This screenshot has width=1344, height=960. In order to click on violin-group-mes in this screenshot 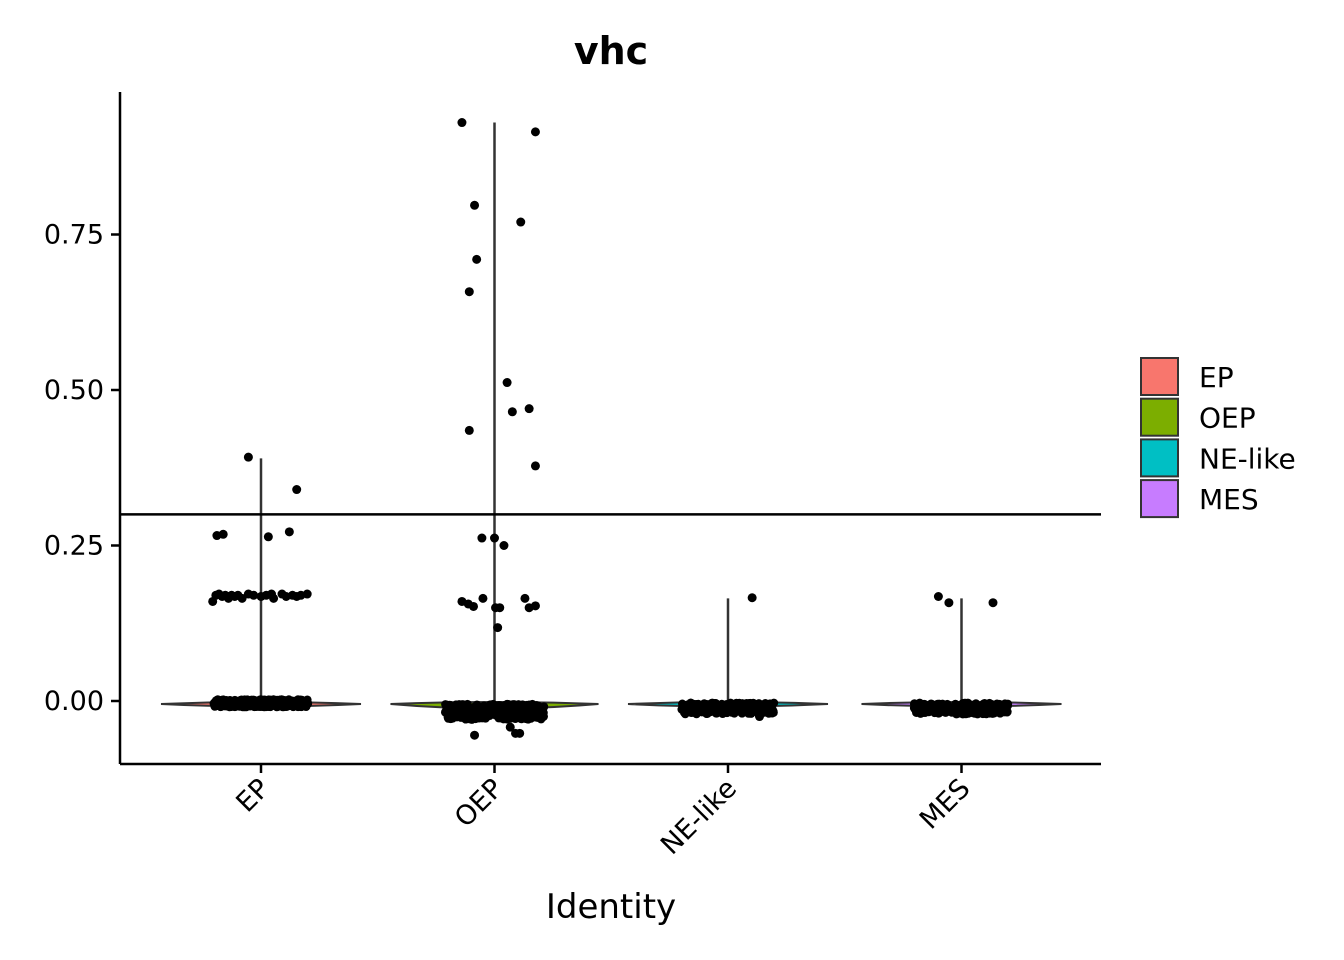, I will do `click(961, 655)`.